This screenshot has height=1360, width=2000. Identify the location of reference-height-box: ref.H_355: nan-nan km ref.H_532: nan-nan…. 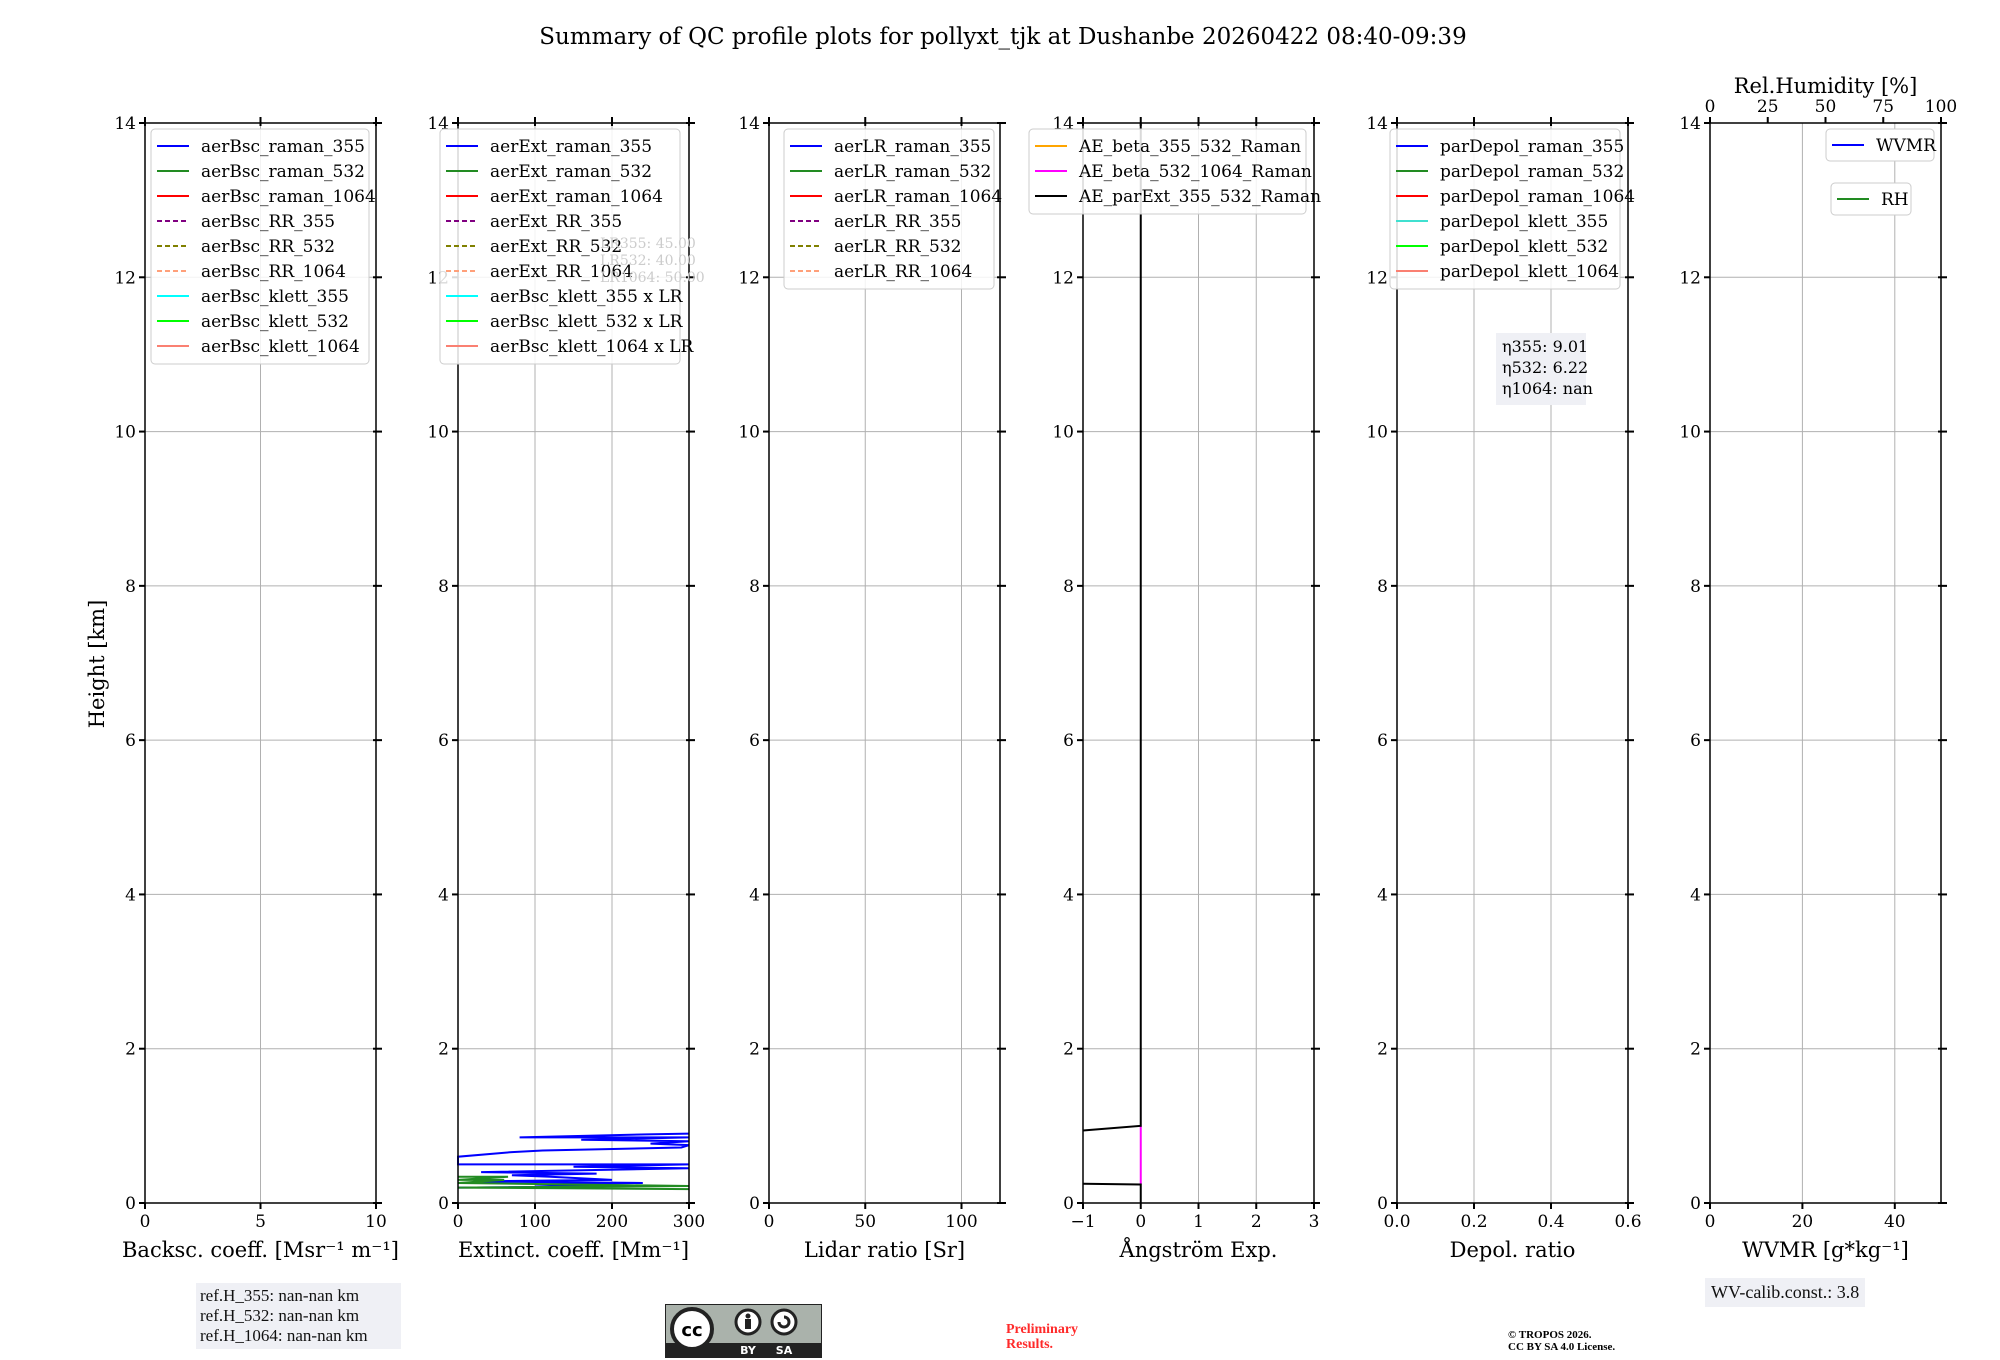
(298, 1316).